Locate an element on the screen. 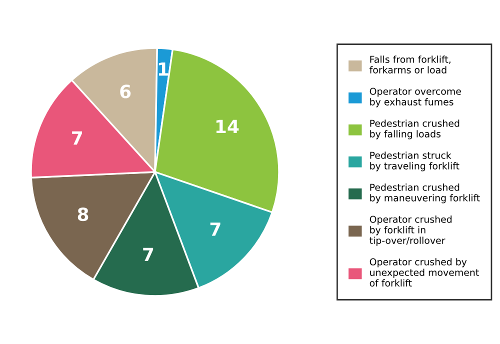 The width and height of the screenshot is (500, 344). legend-label: Operator crushed by forklift in tip-over/rollover is located at coordinates (411, 231).